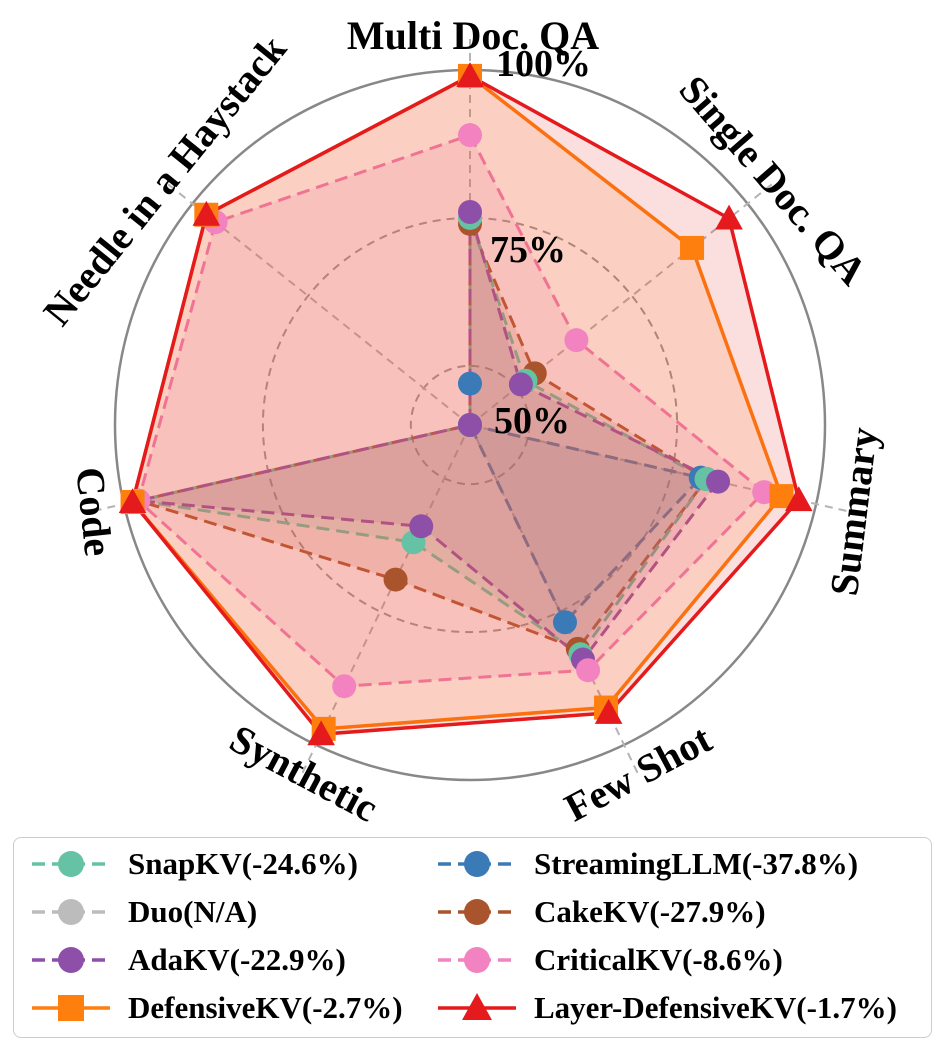  What do you see at coordinates (696, 863) in the screenshot?
I see `legend-label: StreamingLLM(-37.8%)` at bounding box center [696, 863].